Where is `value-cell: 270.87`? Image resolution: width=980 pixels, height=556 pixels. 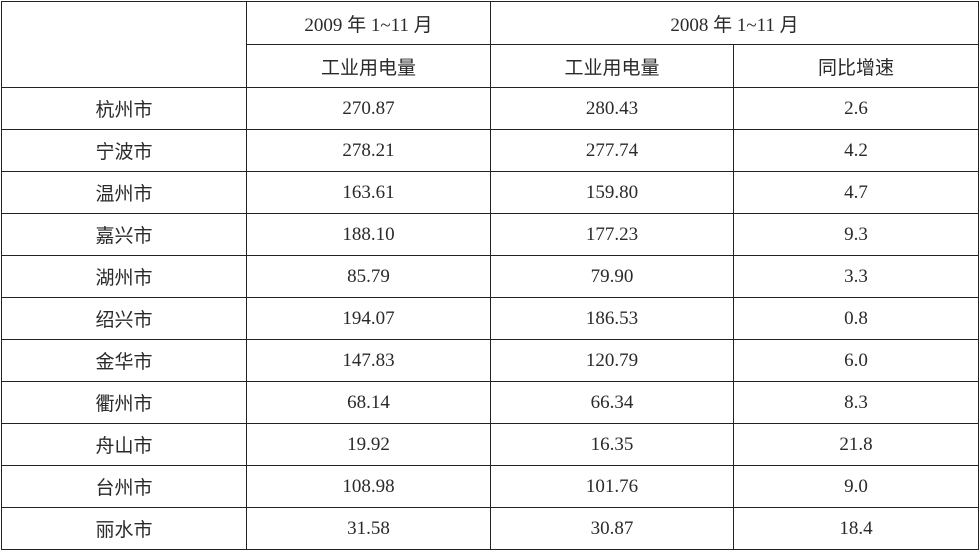 value-cell: 270.87 is located at coordinates (368, 108).